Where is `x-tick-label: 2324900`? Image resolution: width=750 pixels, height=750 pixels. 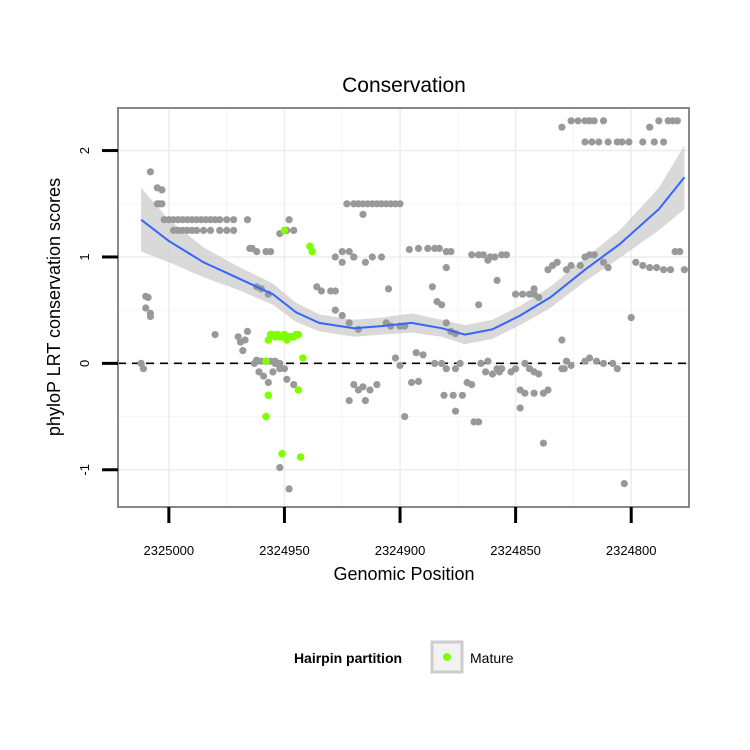 x-tick-label: 2324900 is located at coordinates (400, 550).